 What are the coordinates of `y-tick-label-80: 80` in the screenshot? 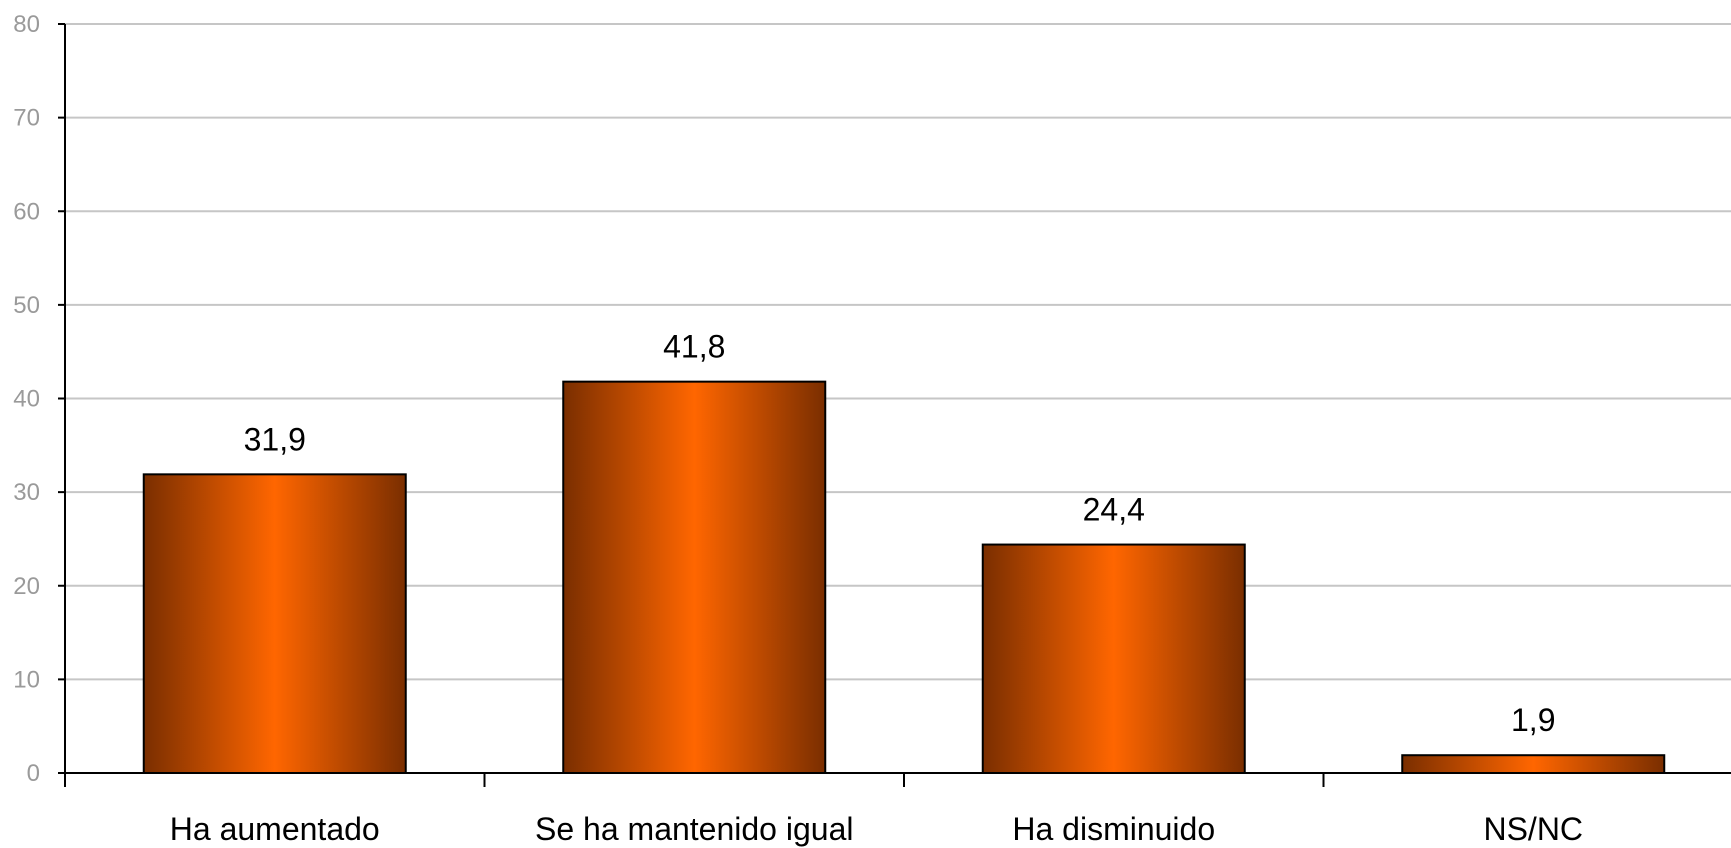 It's located at (26, 24).